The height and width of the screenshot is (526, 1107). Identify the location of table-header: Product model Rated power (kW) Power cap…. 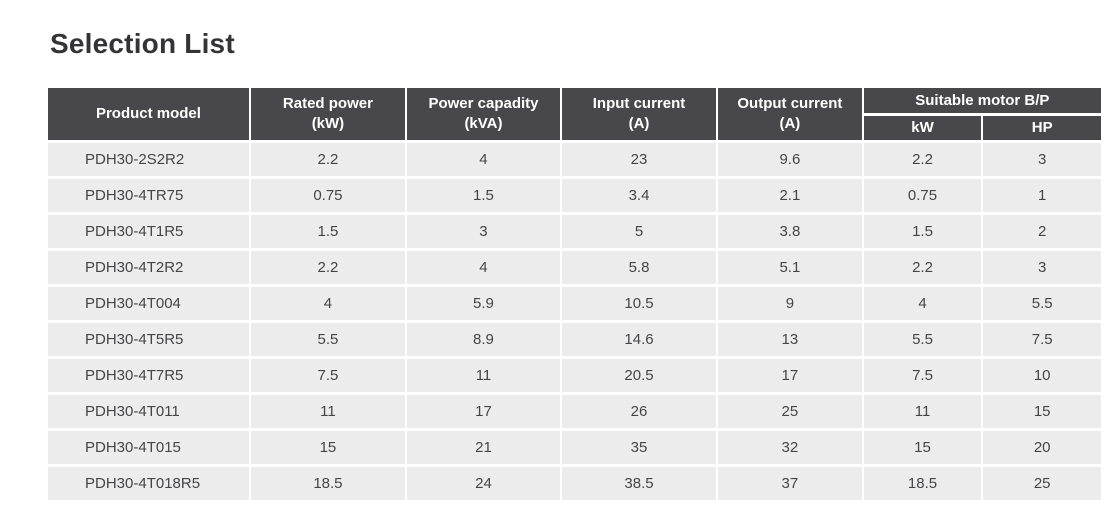
(574, 114).